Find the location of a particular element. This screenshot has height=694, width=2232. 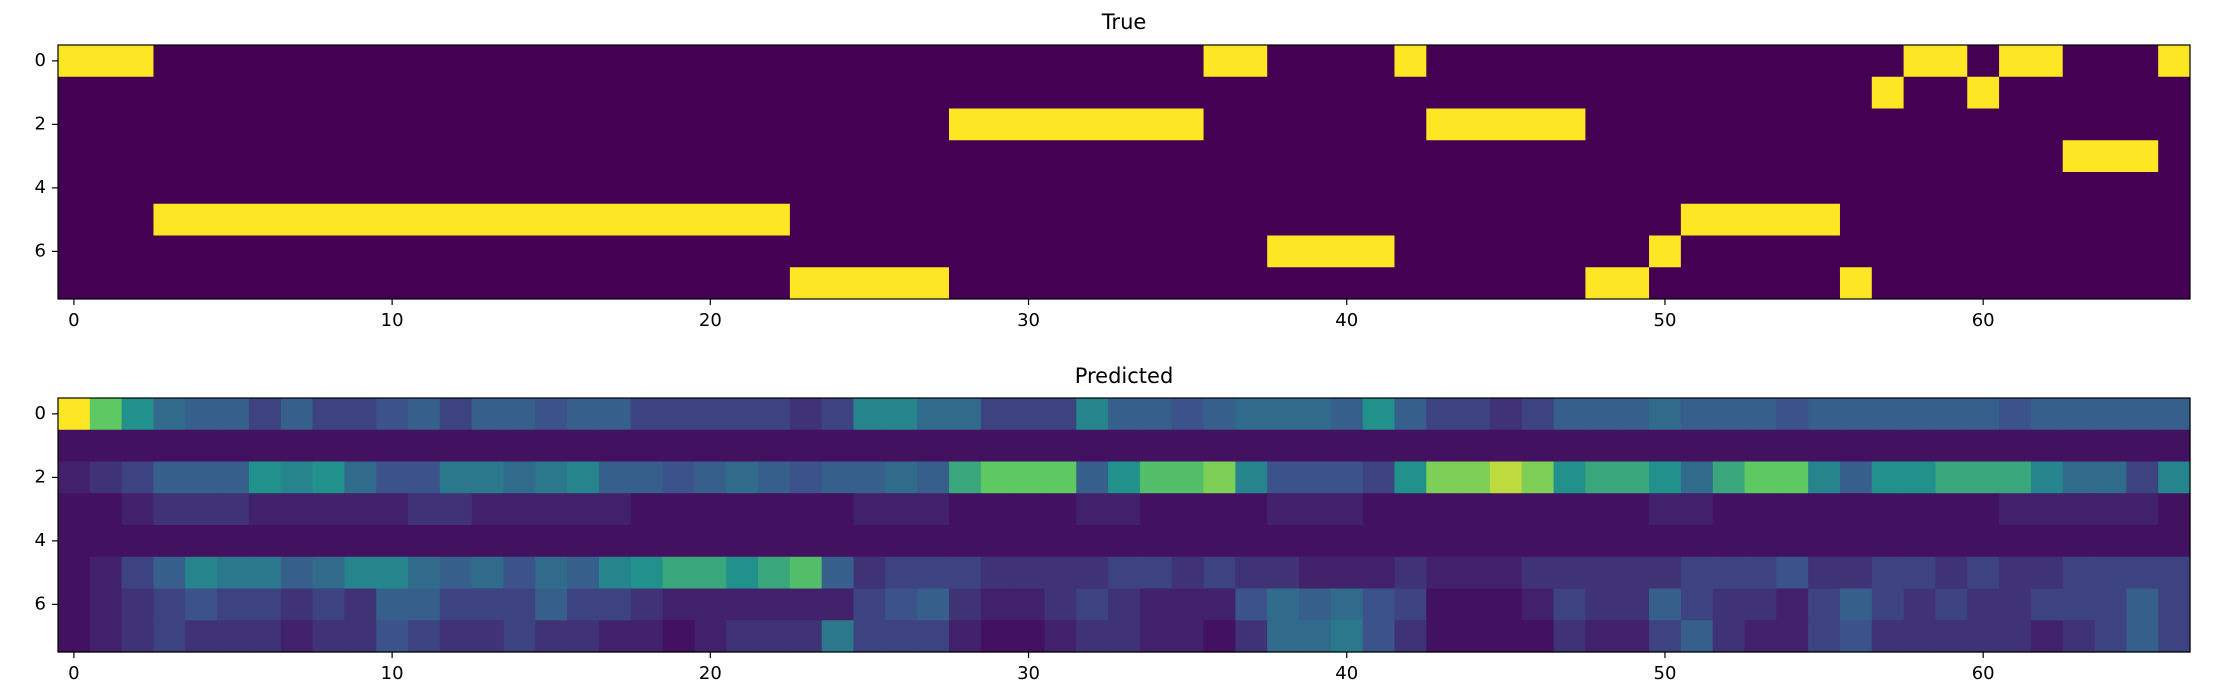

x-tick-label: 10 is located at coordinates (392, 673).